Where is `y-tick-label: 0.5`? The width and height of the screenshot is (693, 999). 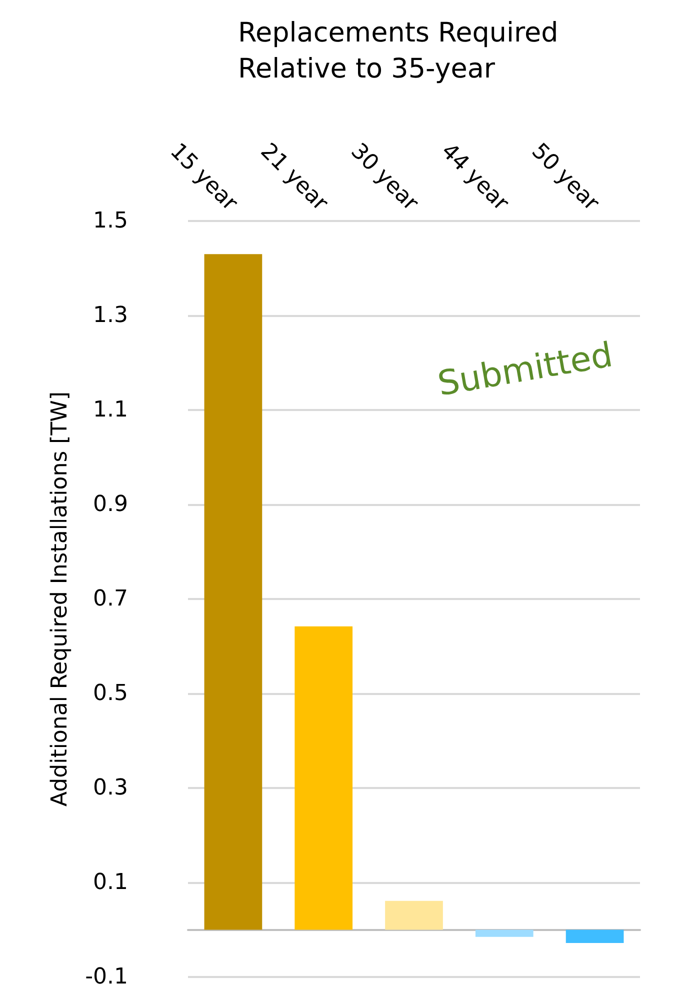 y-tick-label: 0.5 is located at coordinates (110, 693).